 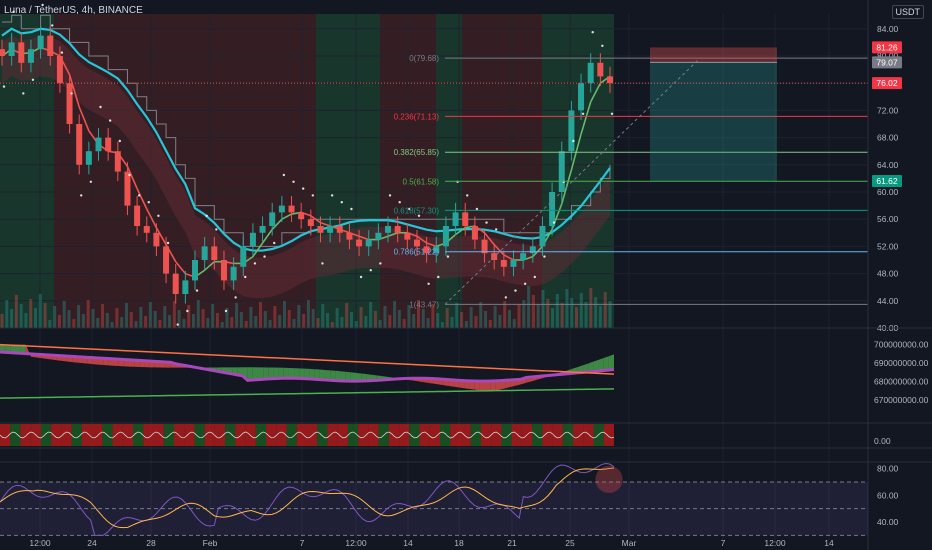 What do you see at coordinates (302, 543) in the screenshot?
I see `time-tick-label: 7` at bounding box center [302, 543].